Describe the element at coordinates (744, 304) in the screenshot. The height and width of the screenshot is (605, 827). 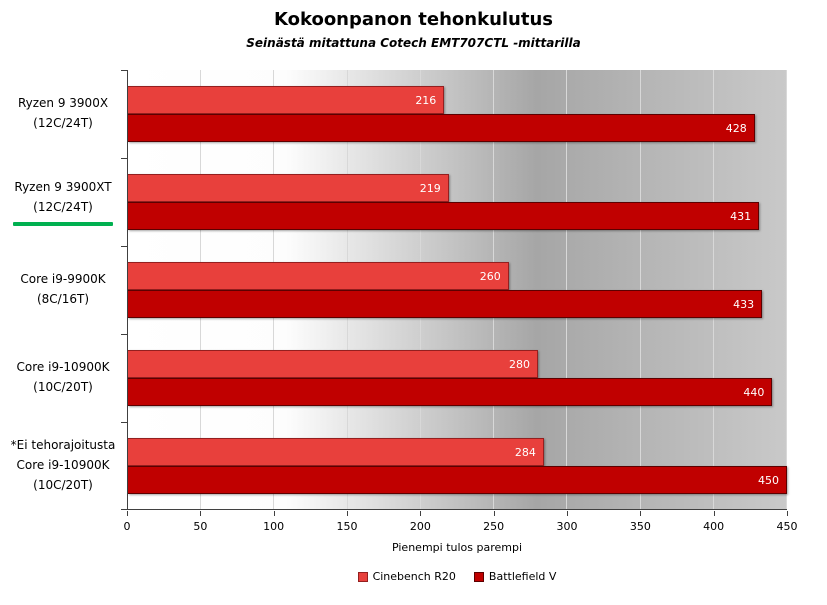
I see `bar-value-label: 433` at that location.